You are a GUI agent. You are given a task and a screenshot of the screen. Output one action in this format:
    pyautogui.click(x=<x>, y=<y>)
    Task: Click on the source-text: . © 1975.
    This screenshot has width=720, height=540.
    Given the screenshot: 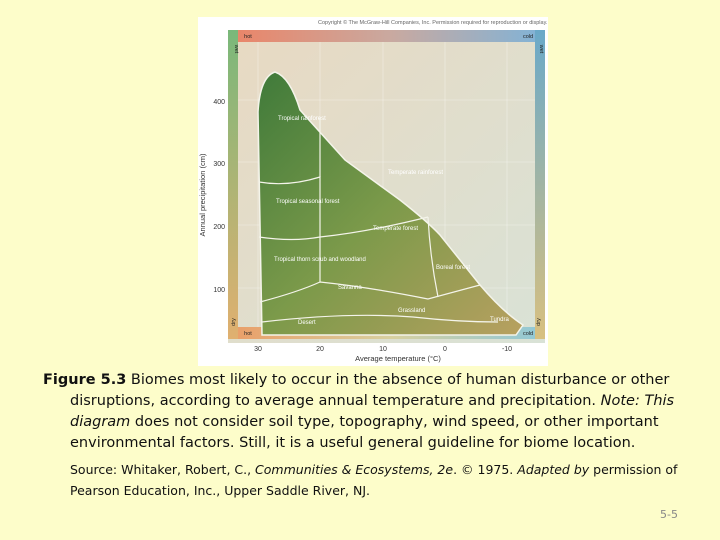 What is the action you would take?
    pyautogui.click(x=485, y=469)
    